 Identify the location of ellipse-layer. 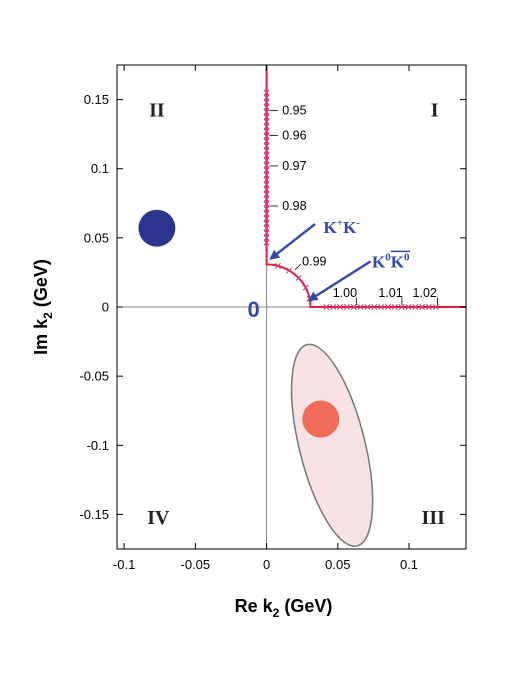
(332, 445).